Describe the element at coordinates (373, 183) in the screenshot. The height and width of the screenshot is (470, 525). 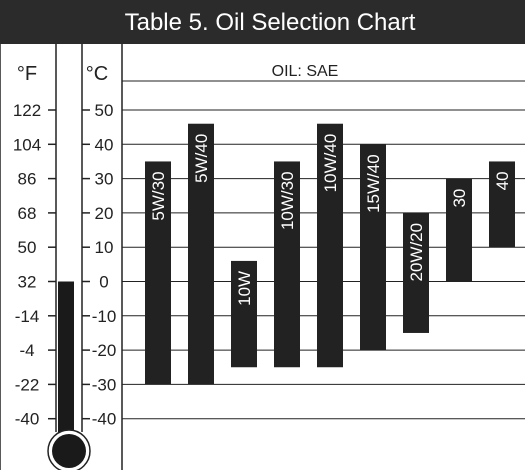
I see `oil-bar-label: 15W/40` at that location.